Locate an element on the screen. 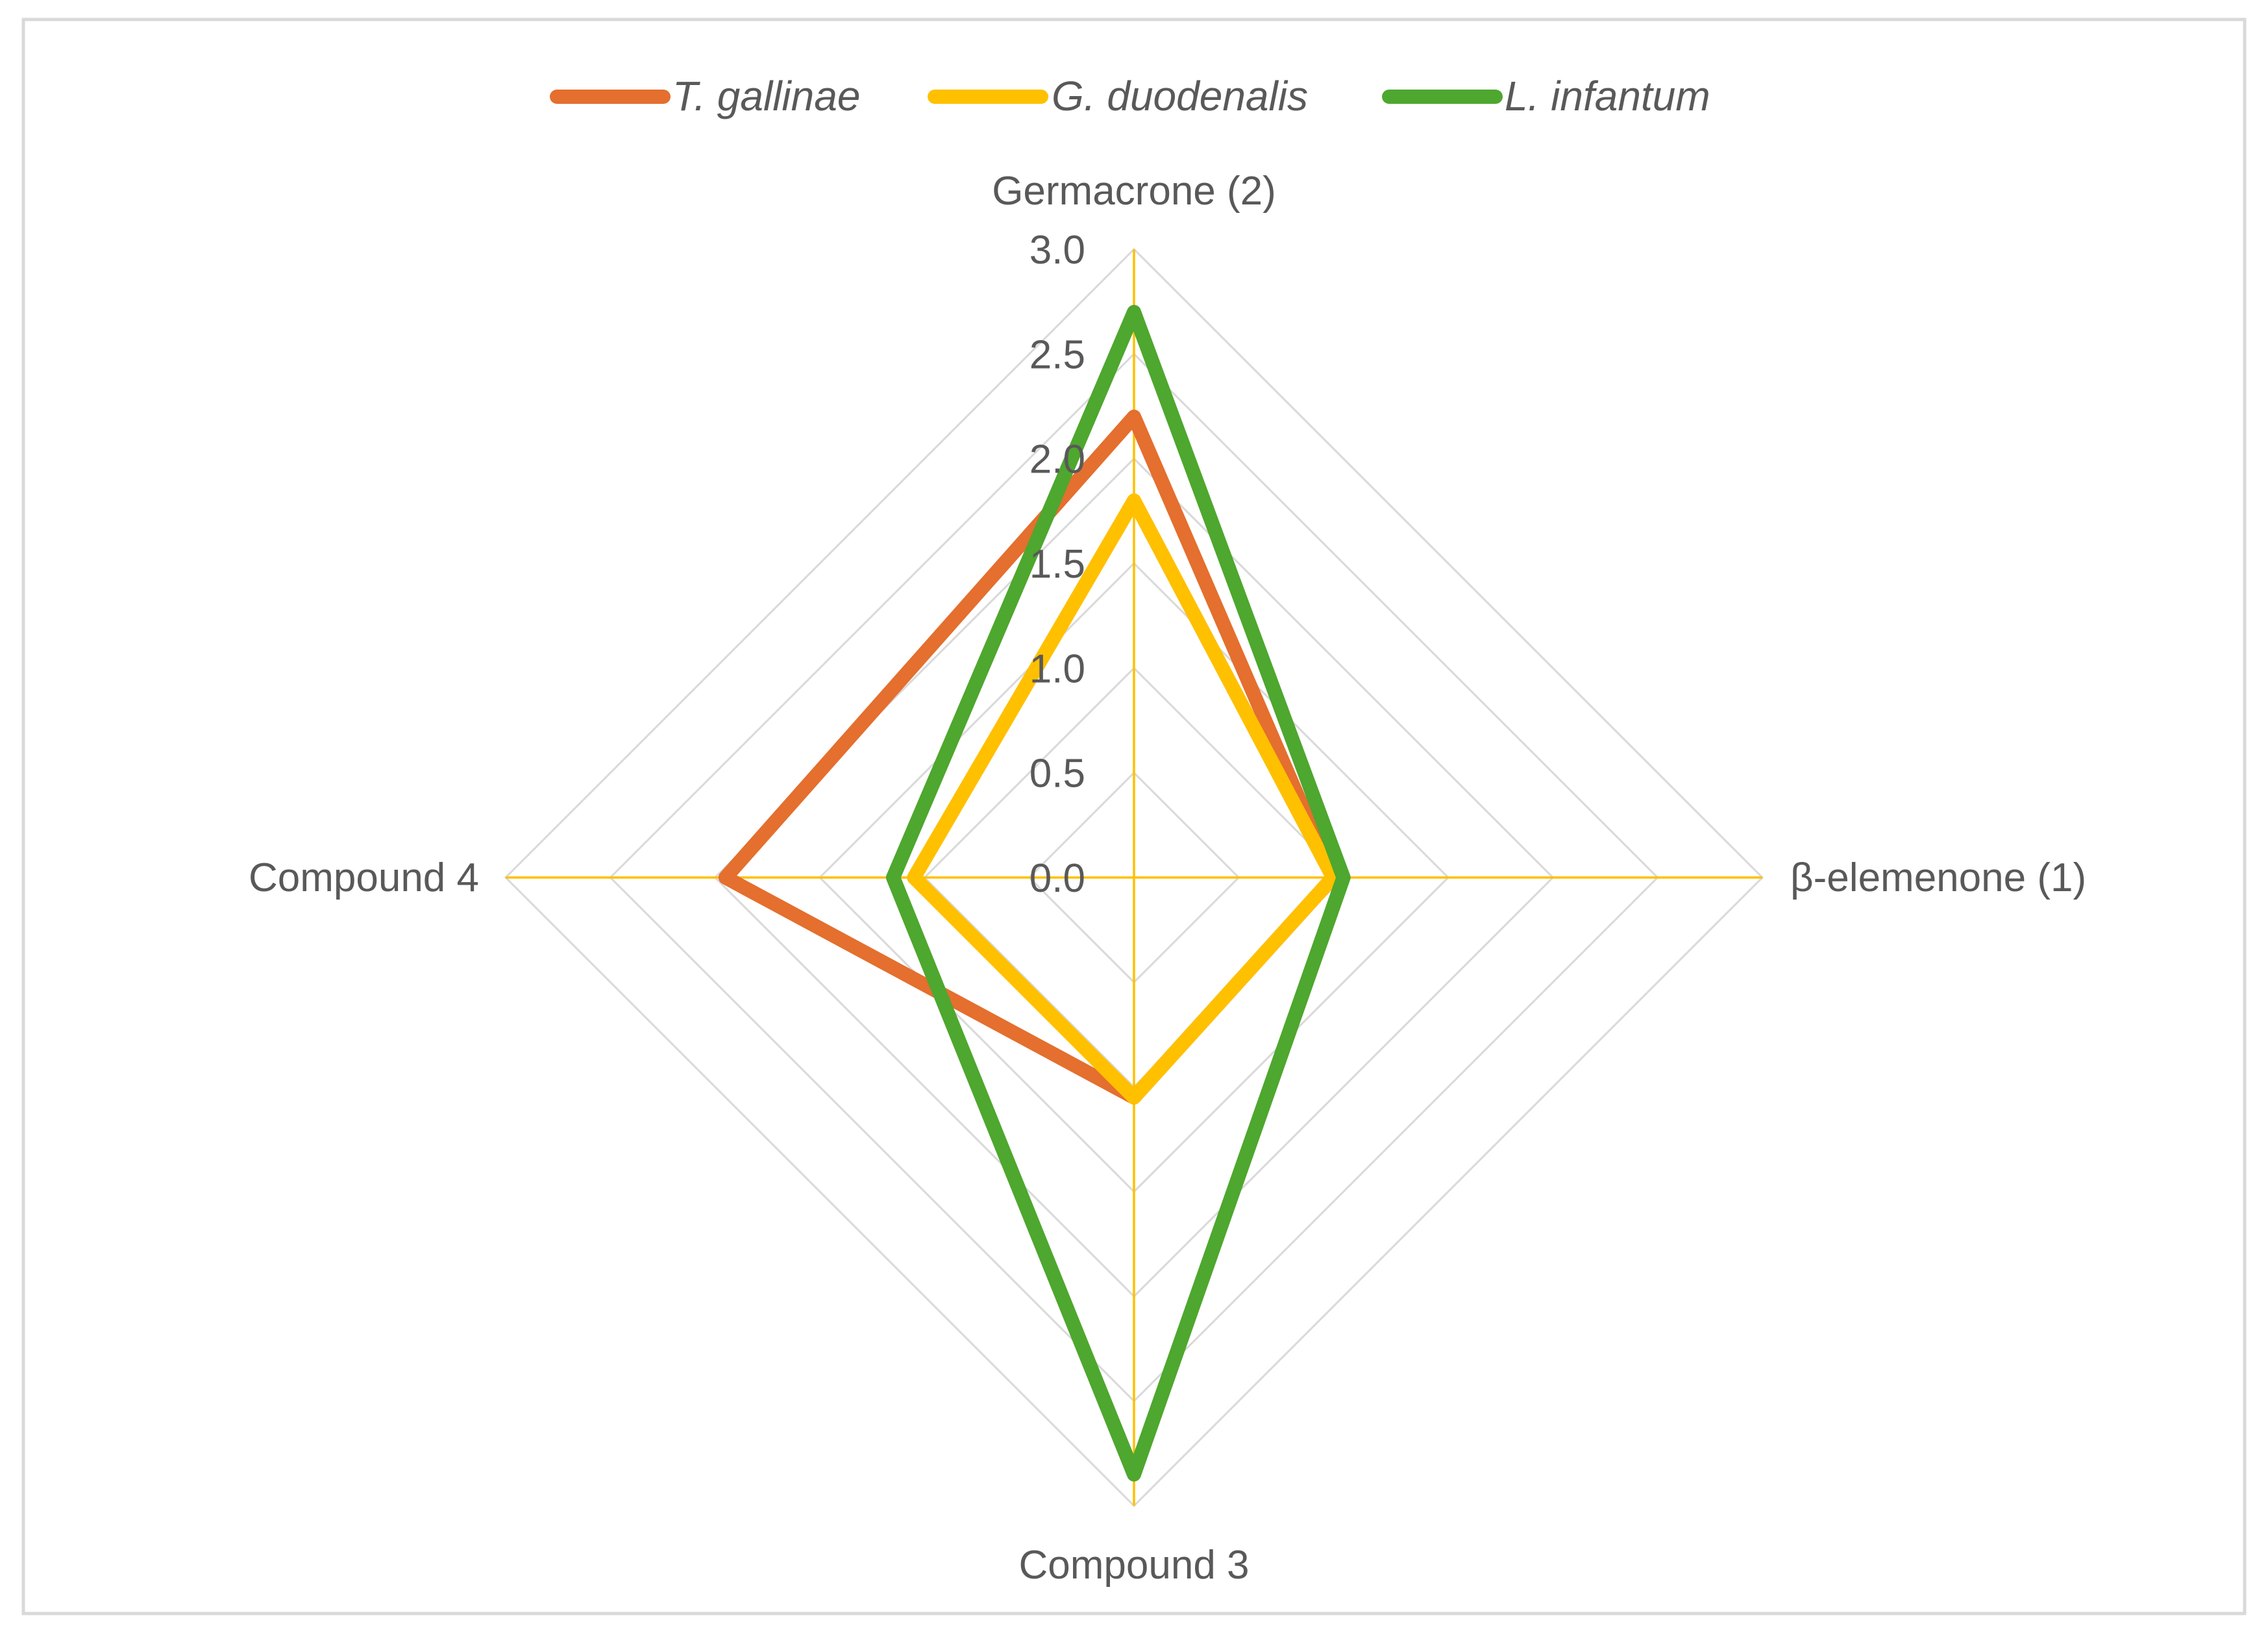  radial-tick-label: 2.5 is located at coordinates (1057, 354).